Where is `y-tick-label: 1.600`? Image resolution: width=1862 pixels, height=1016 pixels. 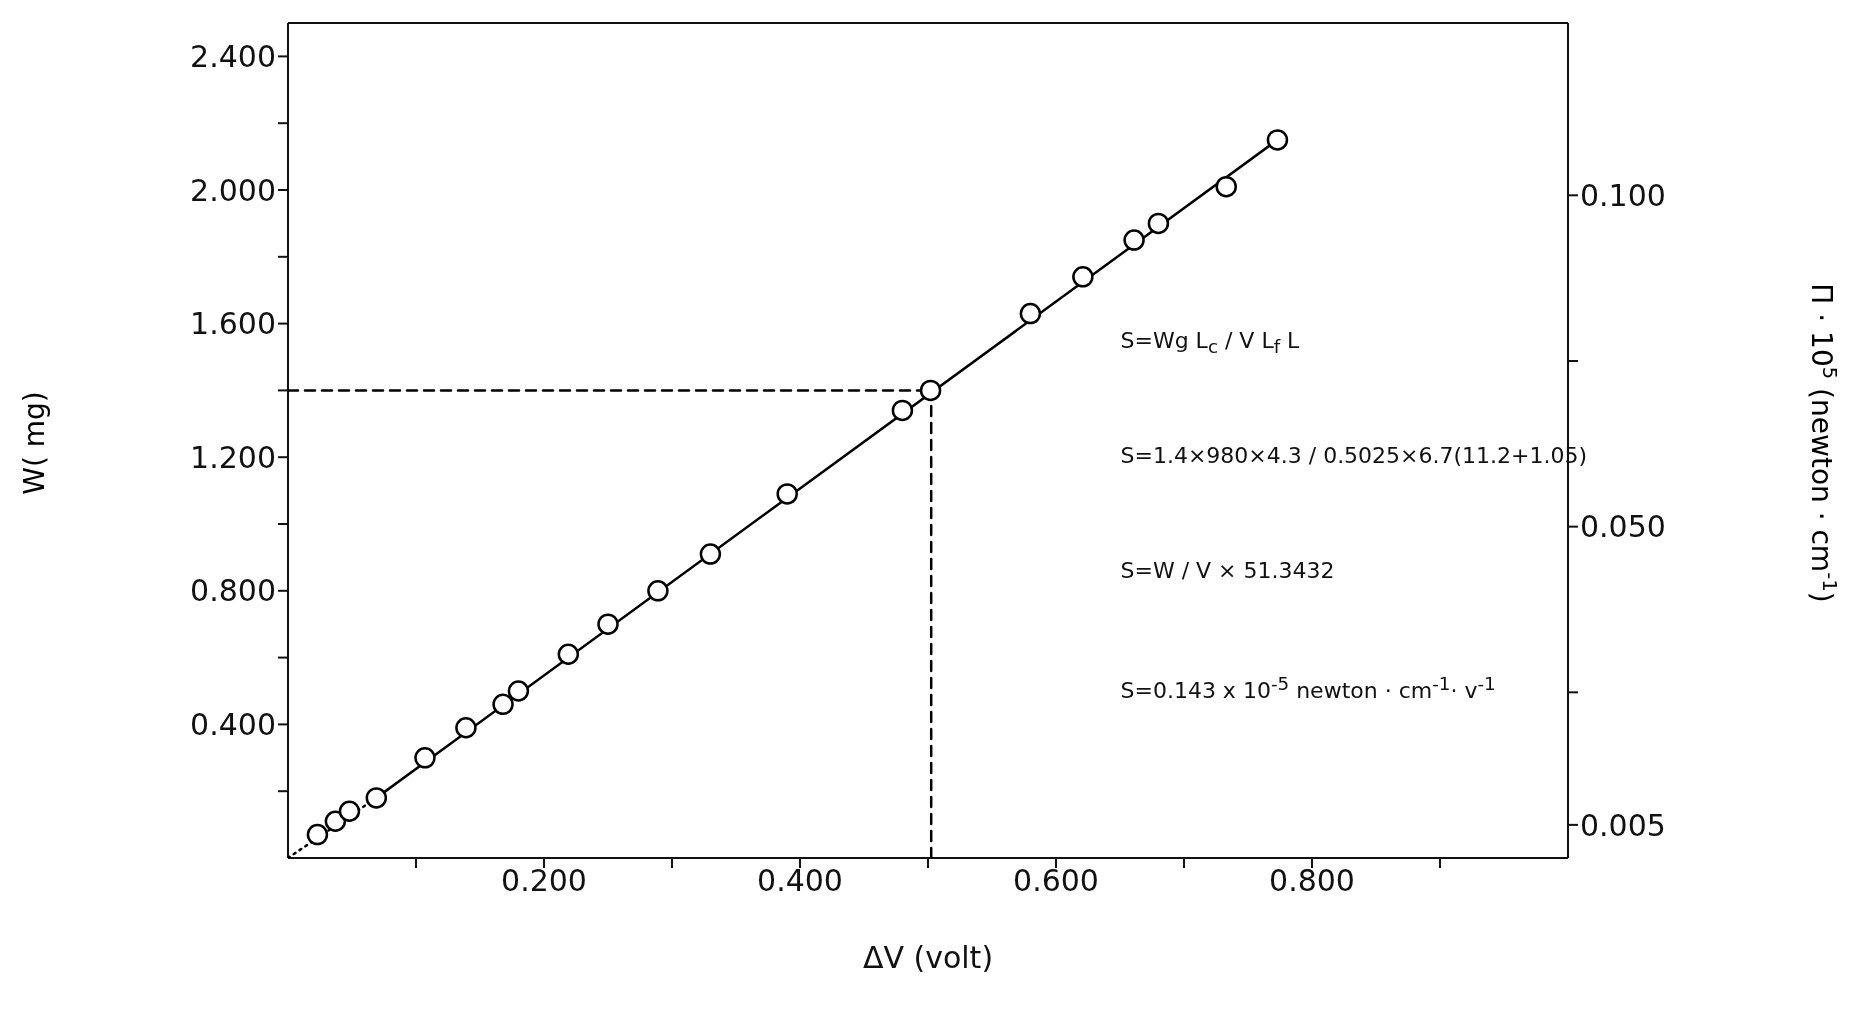
y-tick-label: 1.600 is located at coordinates (233, 324).